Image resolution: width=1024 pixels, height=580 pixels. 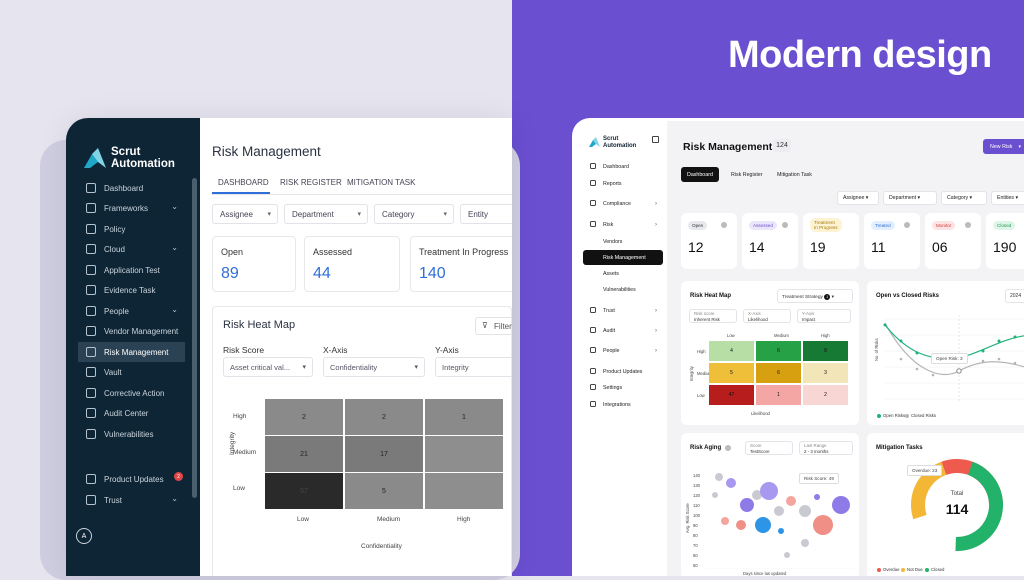 What do you see at coordinates (623, 224) in the screenshot?
I see `sidebar-item-risk: Risk ›` at bounding box center [623, 224].